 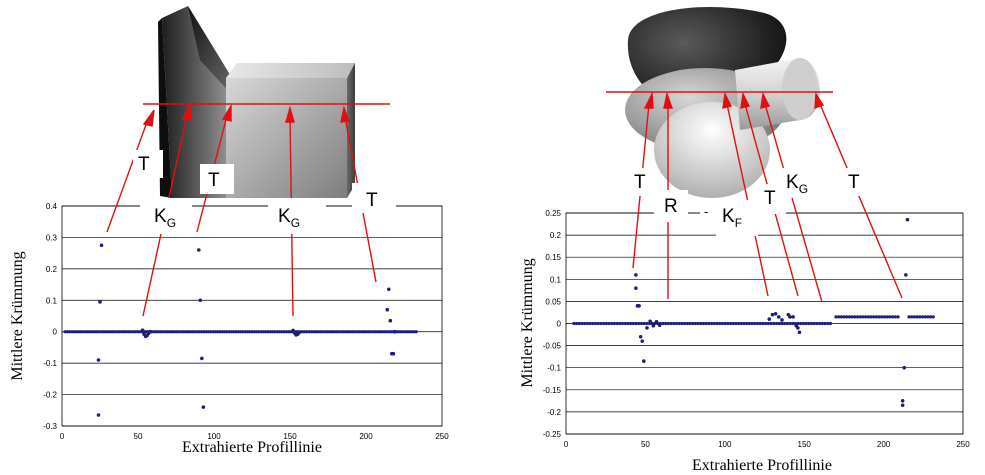 What do you see at coordinates (732, 218) in the screenshot?
I see `annotation-label: KF` at bounding box center [732, 218].